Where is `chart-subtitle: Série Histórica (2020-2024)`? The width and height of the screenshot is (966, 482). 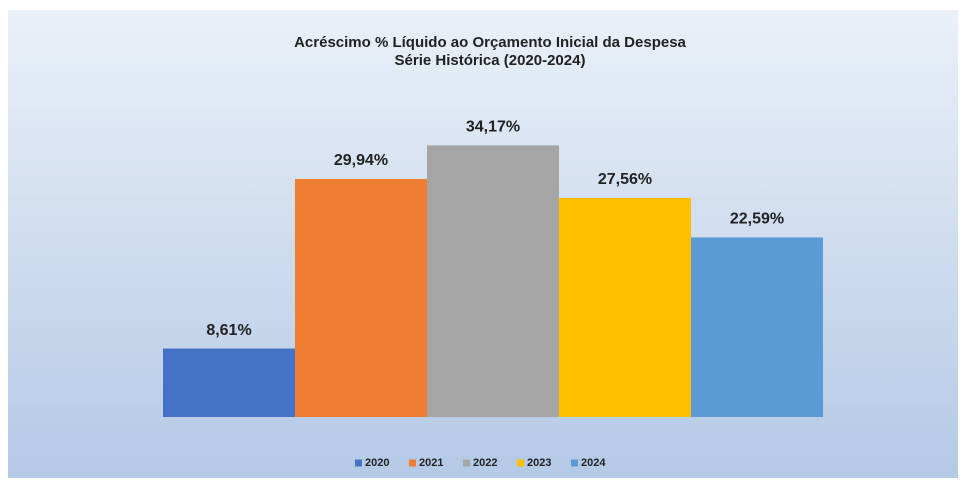
chart-subtitle: Série Histórica (2020-2024) is located at coordinates (490, 60).